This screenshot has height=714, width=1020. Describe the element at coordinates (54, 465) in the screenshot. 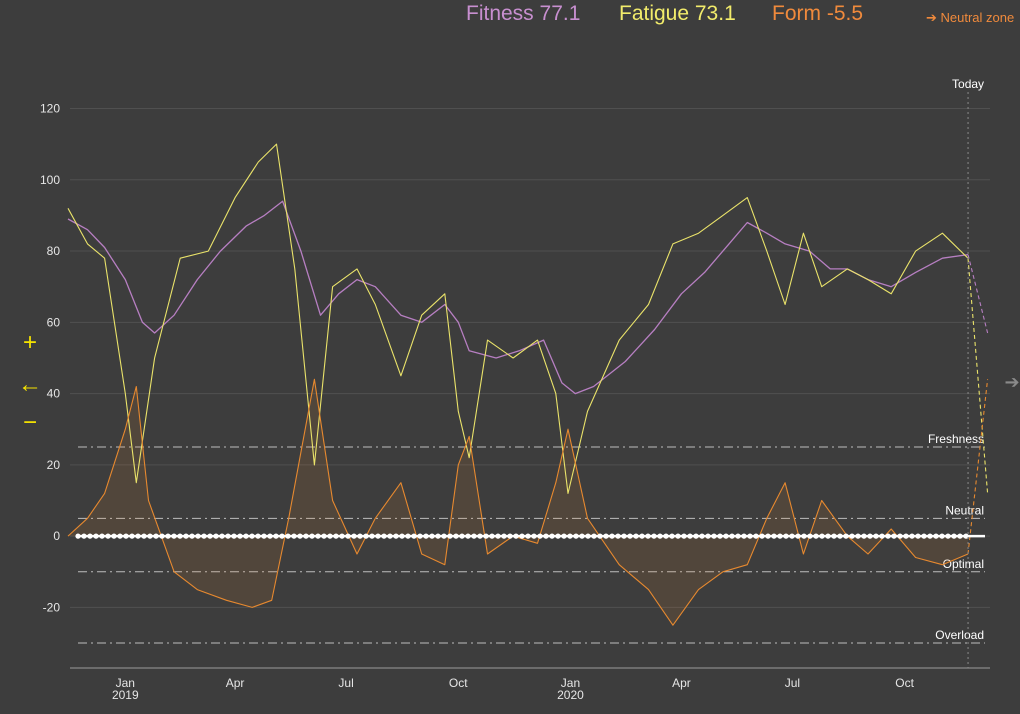

I see `y-tick-label: 20` at that location.